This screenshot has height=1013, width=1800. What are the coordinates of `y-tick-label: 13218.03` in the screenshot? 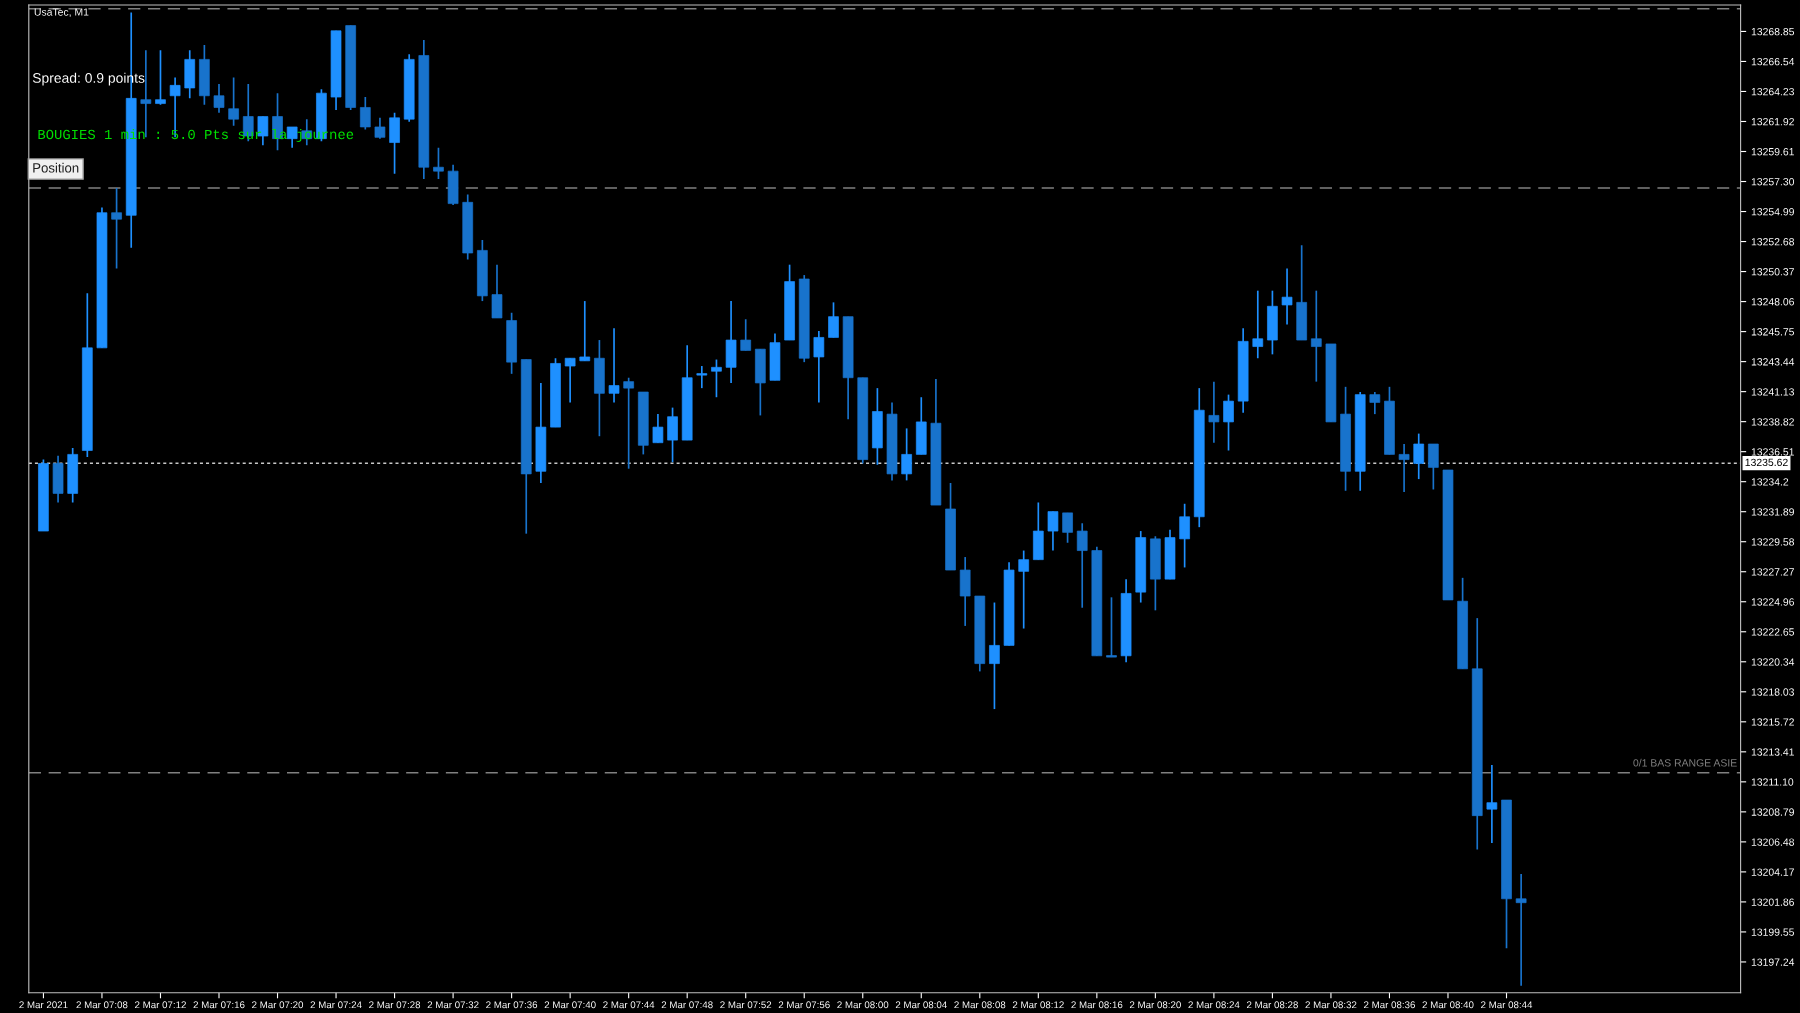 It's located at (1773, 692).